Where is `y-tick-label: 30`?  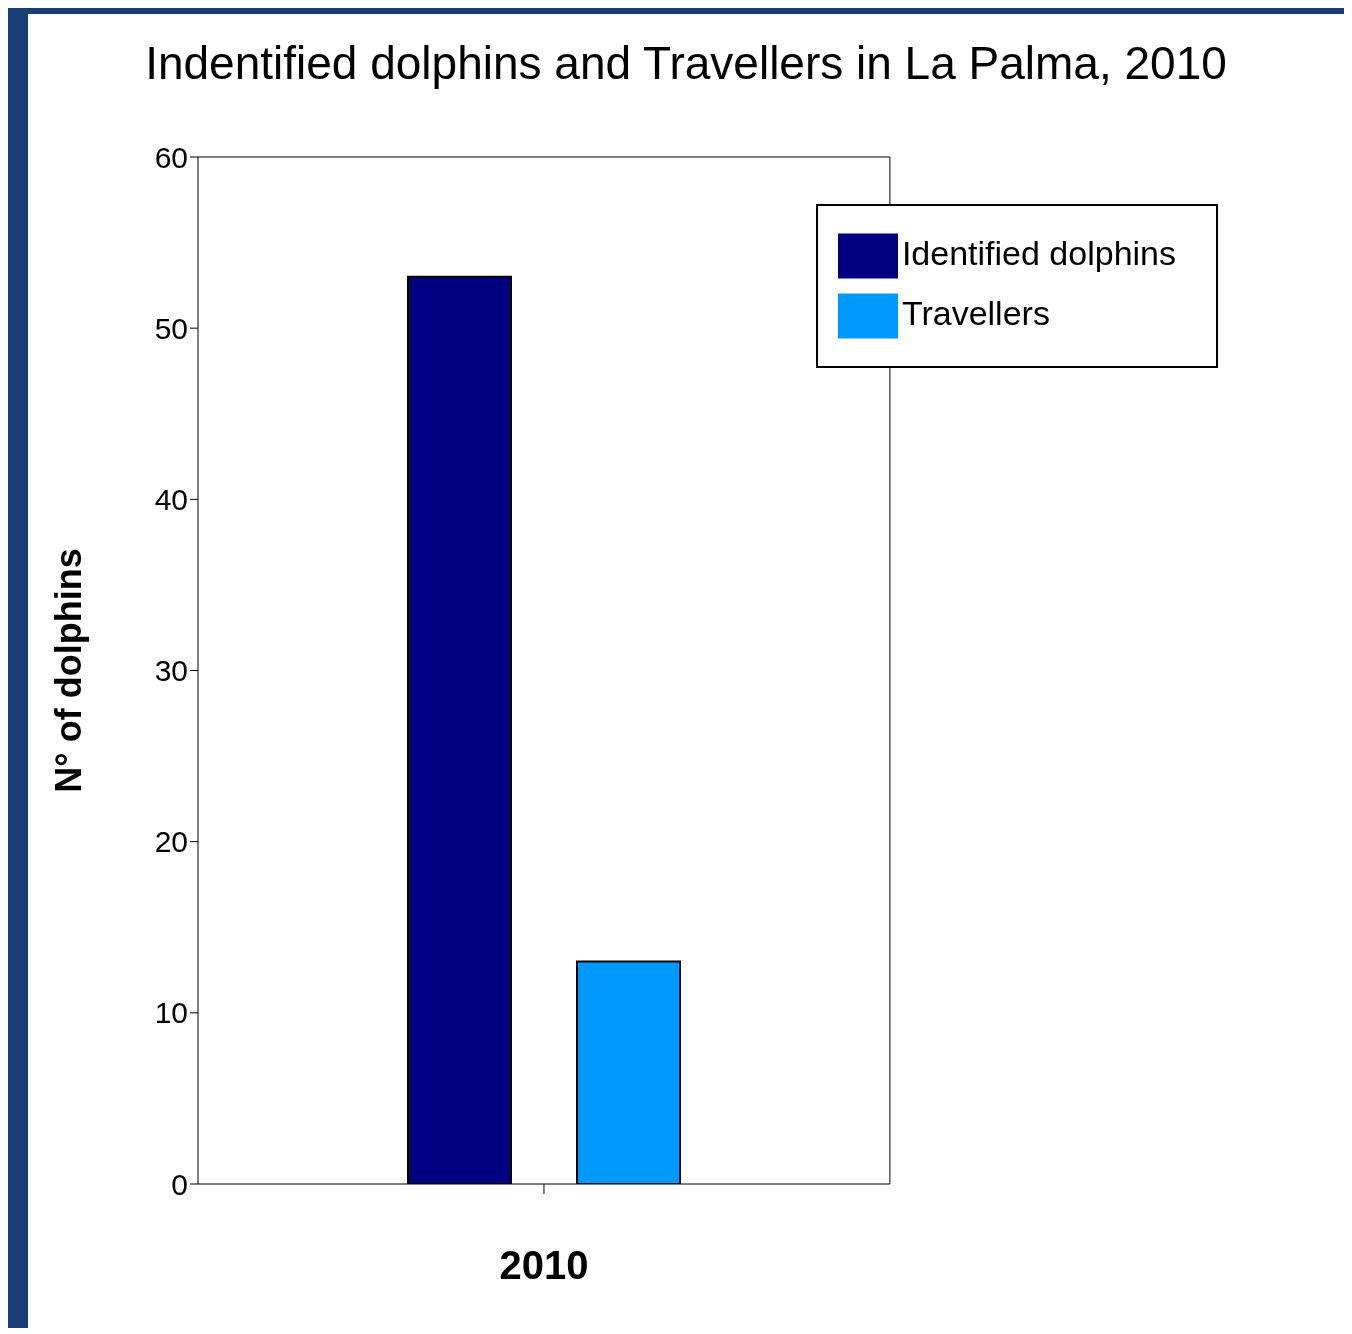 y-tick-label: 30 is located at coordinates (171, 671).